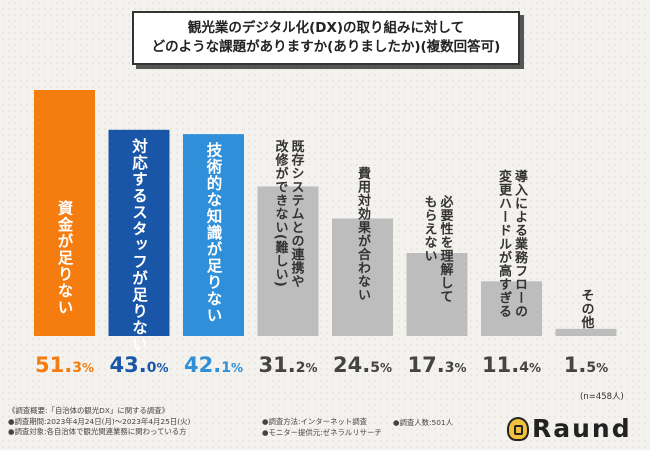  What do you see at coordinates (362, 365) in the screenshot?
I see `value-label-4: 24.5%` at bounding box center [362, 365].